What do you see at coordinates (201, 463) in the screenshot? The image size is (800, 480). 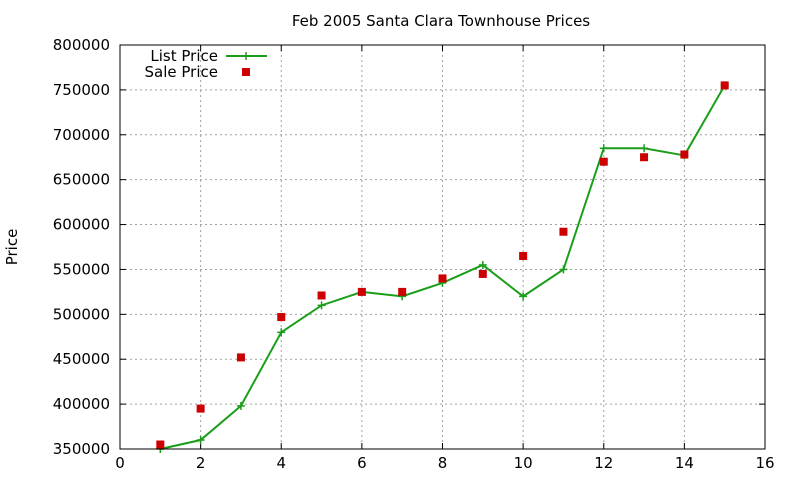 I see `x-tick-label: 2` at bounding box center [201, 463].